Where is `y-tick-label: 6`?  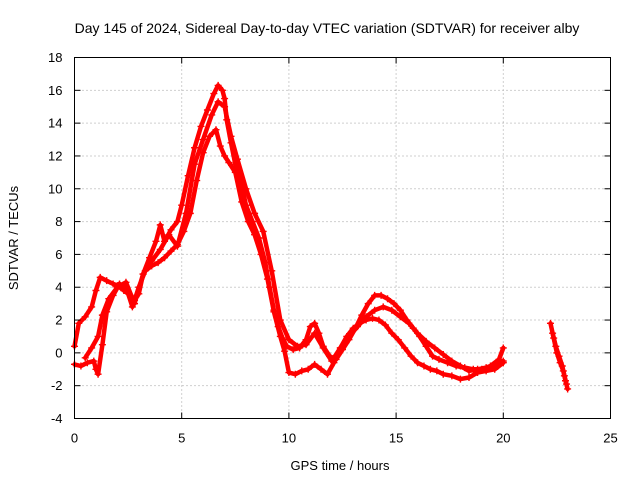 y-tick-label: 6 is located at coordinates (58, 254).